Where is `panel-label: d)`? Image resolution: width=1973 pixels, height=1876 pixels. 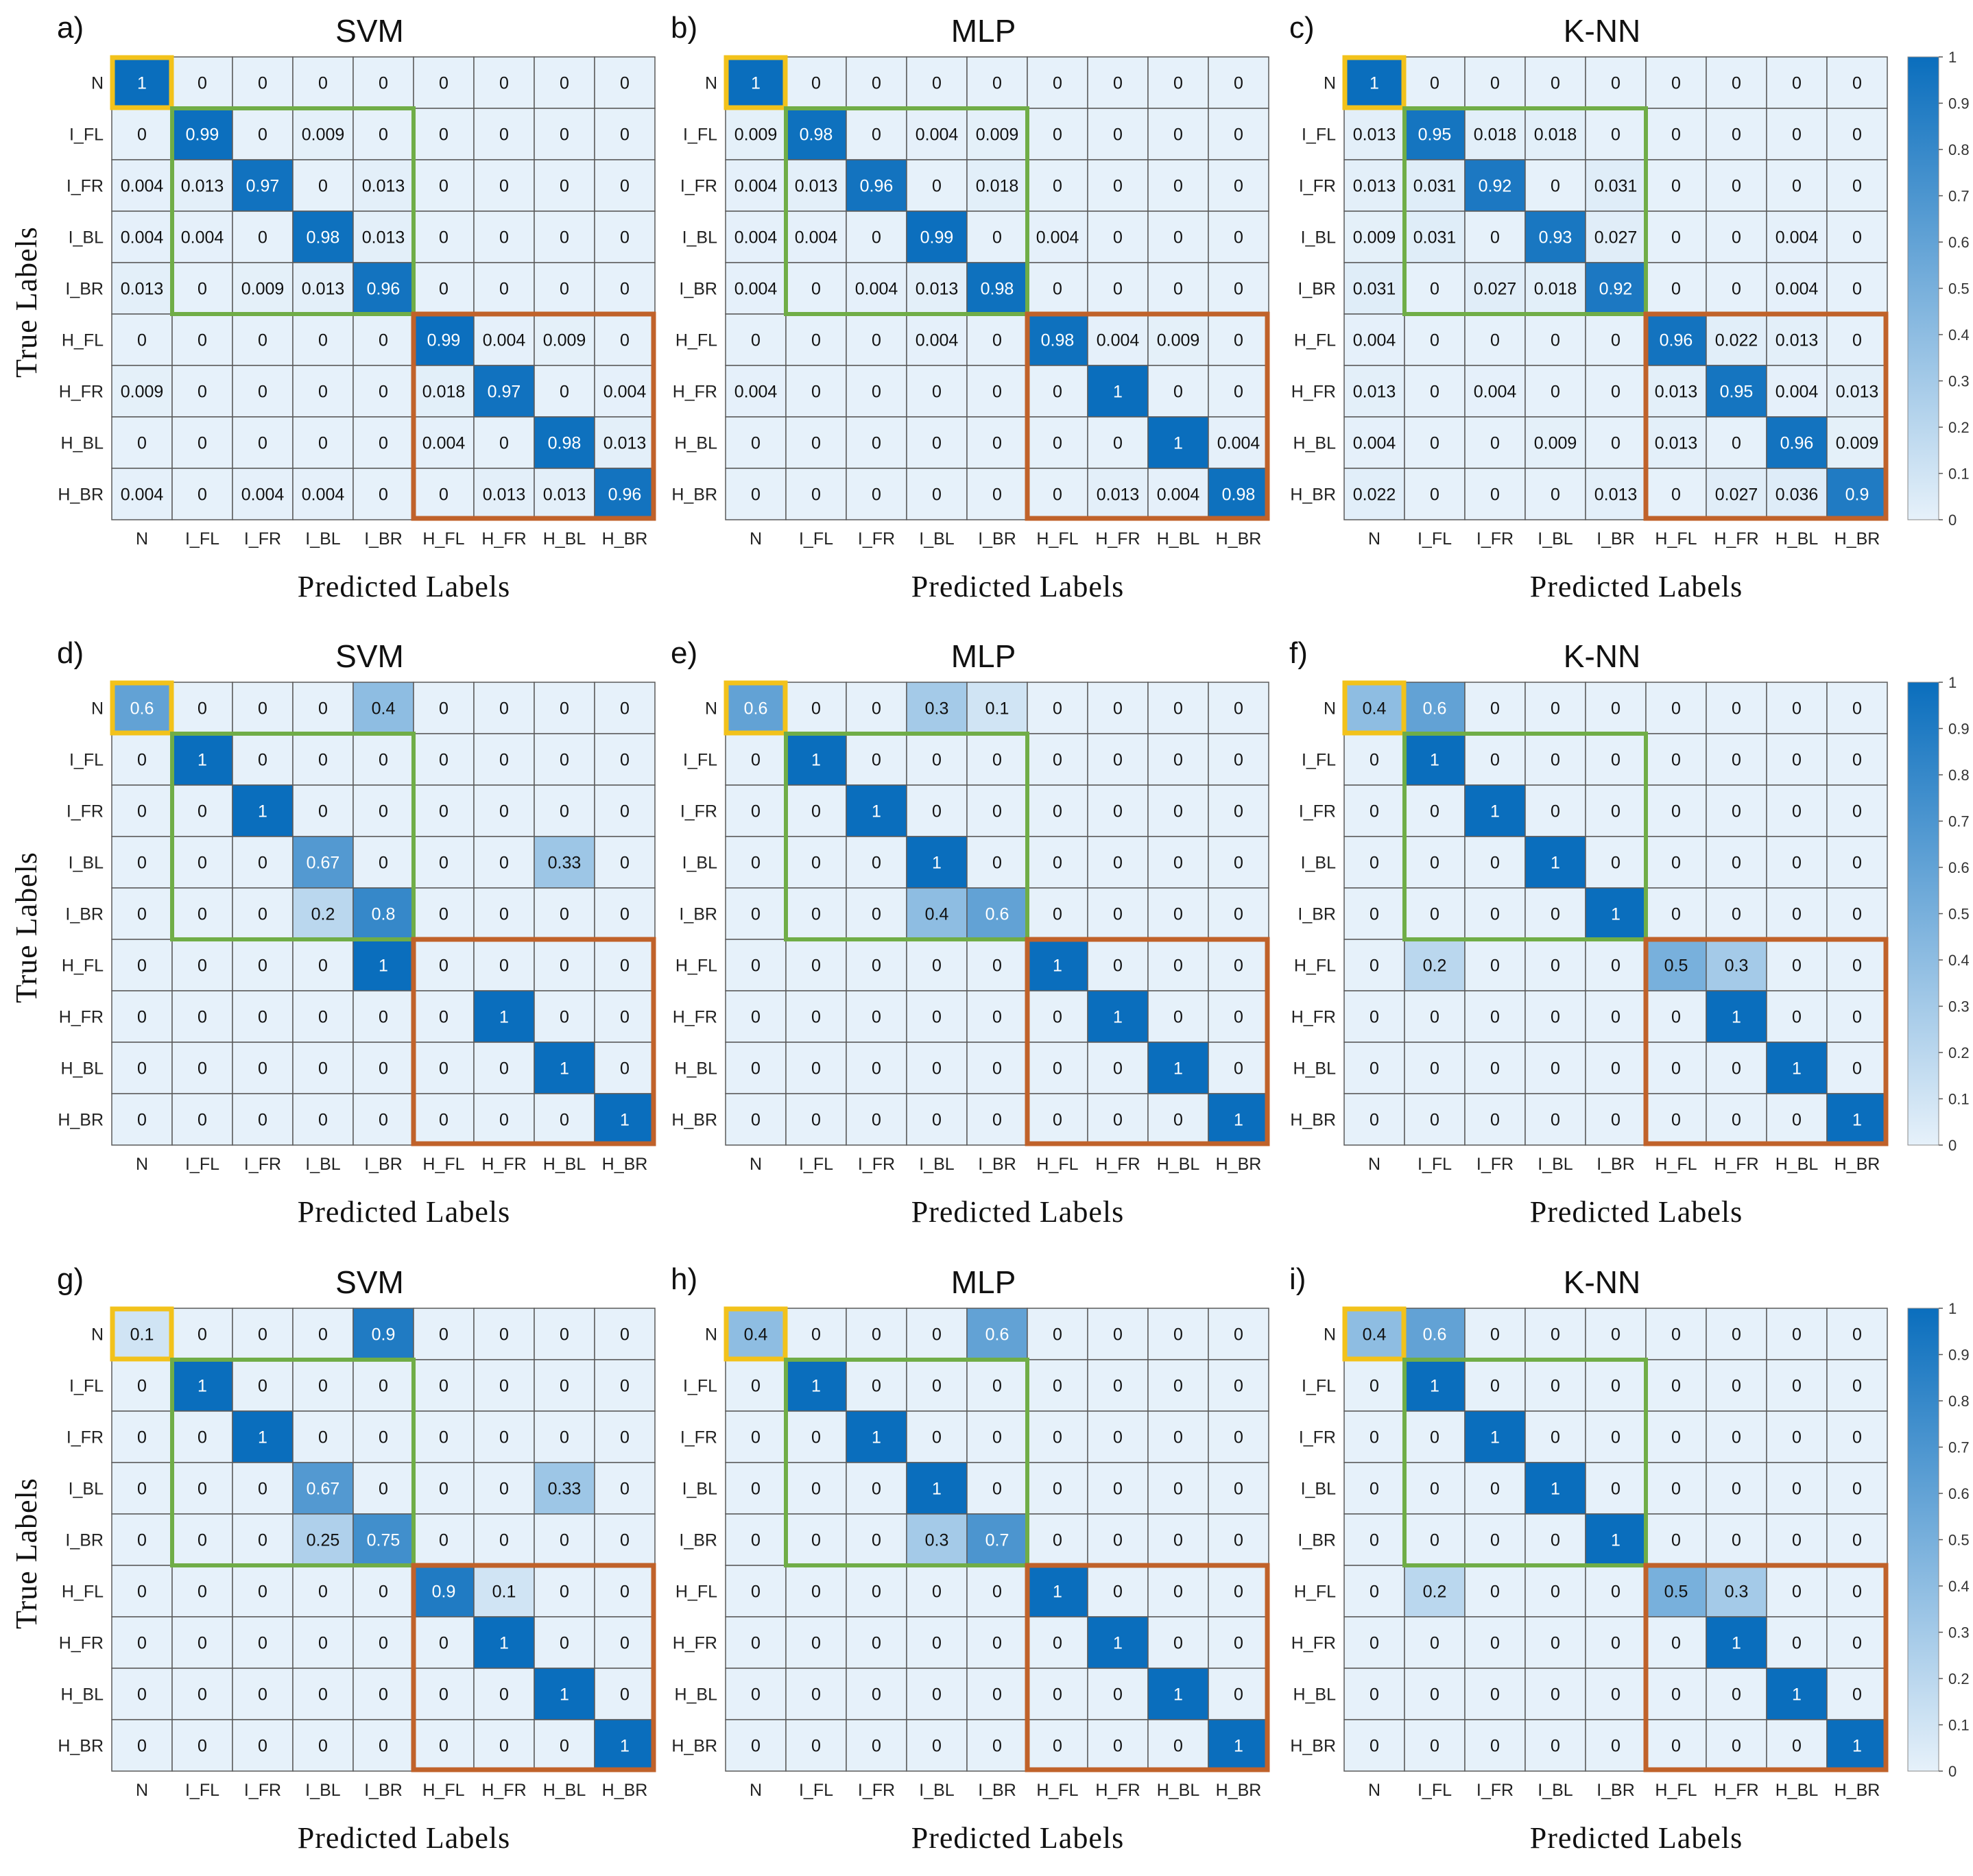
panel-label: d) is located at coordinates (71, 653).